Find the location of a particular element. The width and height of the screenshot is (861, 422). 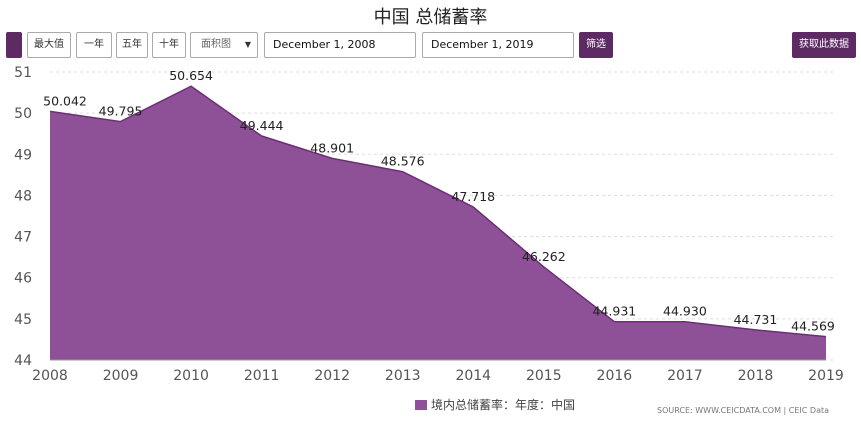

y-tick-label: 48 is located at coordinates (23, 196).